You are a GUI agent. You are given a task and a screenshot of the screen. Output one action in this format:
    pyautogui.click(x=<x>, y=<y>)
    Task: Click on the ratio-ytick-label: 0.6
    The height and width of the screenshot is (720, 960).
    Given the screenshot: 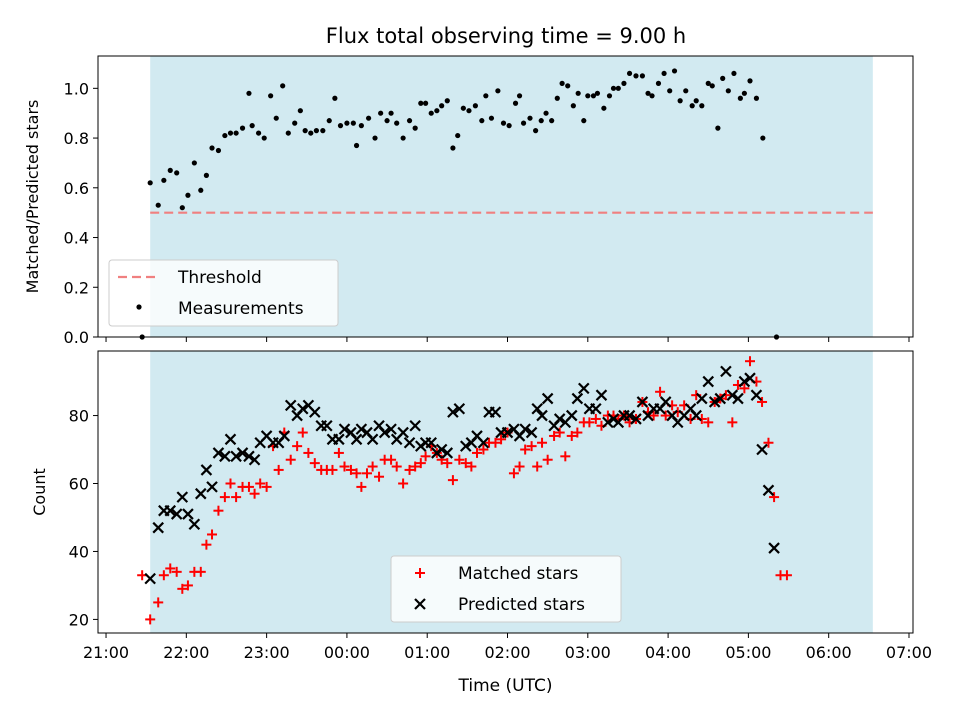 What is the action you would take?
    pyautogui.click(x=76, y=188)
    